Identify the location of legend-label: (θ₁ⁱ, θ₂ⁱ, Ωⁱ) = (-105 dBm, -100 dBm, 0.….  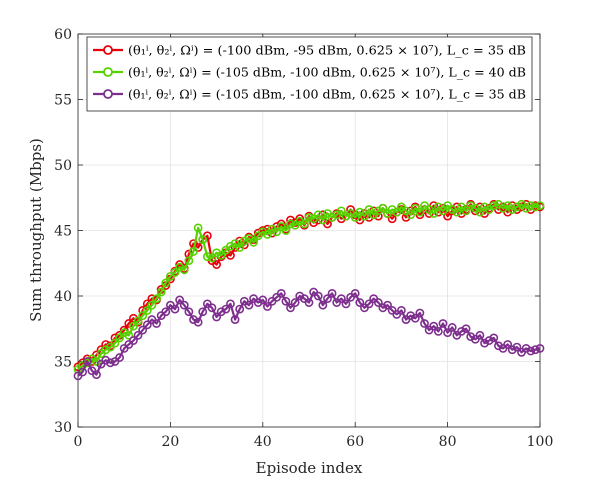
(327, 94).